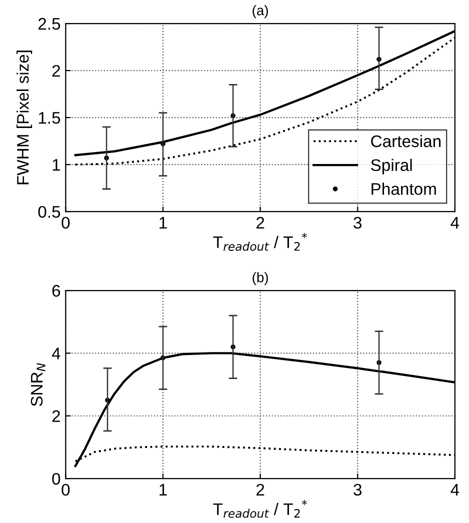  I want to click on y-tick-label: 4, so click(56, 354).